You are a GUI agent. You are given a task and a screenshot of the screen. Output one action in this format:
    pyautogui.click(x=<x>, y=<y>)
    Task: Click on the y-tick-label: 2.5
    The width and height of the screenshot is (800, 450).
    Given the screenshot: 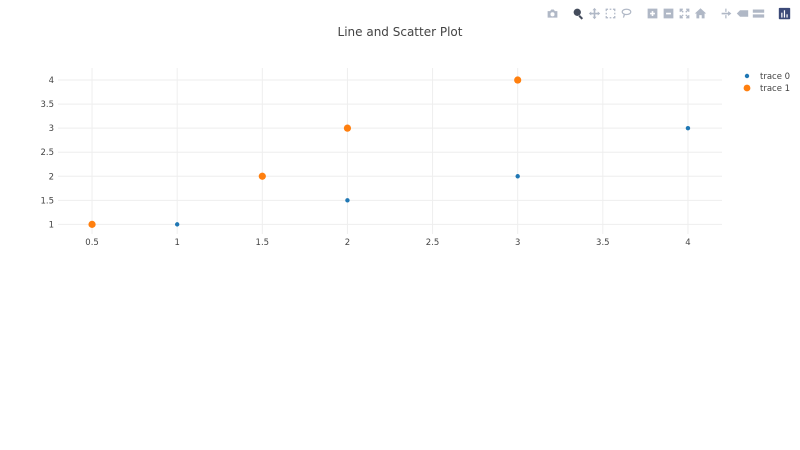 What is the action you would take?
    pyautogui.click(x=47, y=153)
    